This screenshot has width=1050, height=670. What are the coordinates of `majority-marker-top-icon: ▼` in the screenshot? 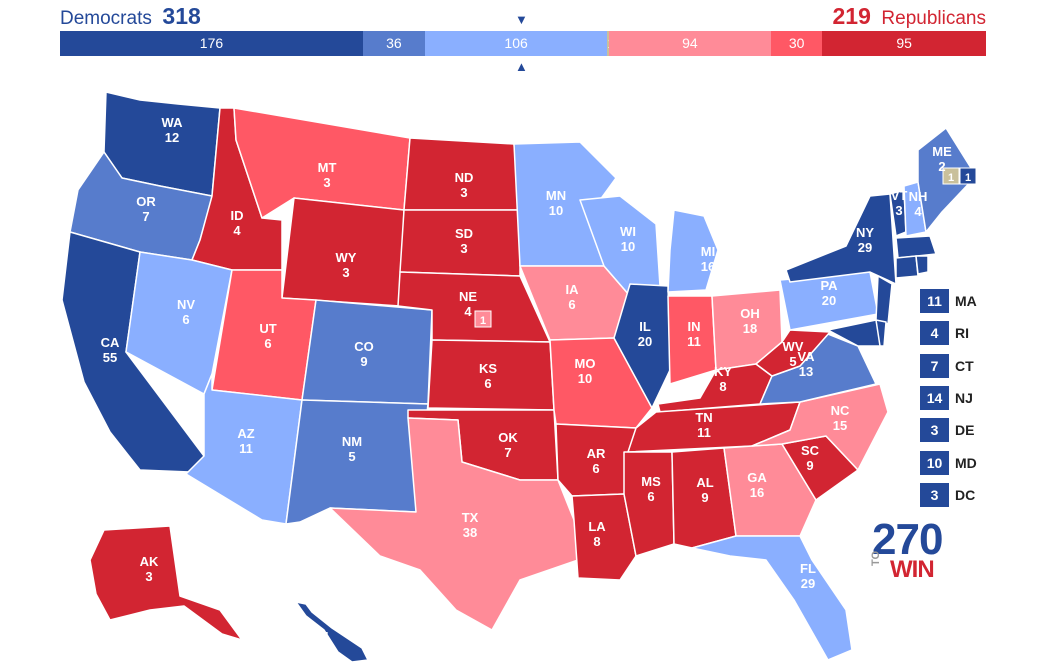 It's located at (521, 19).